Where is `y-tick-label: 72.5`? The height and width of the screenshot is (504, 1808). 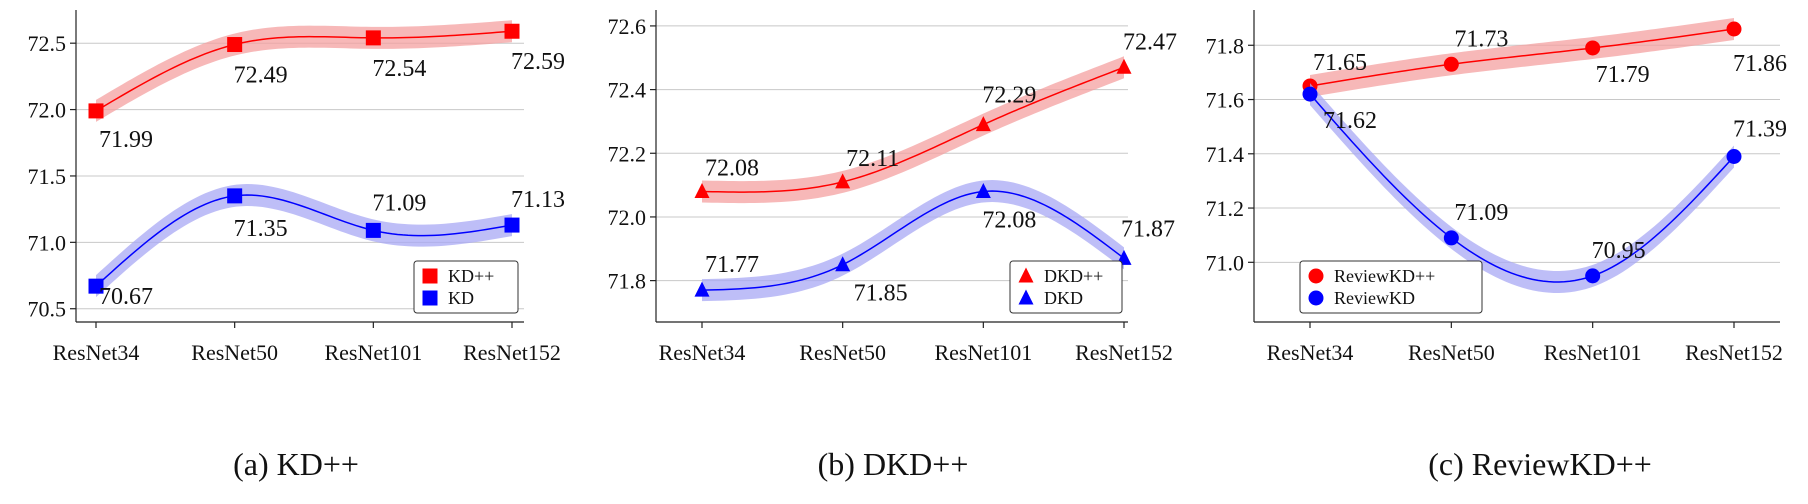 y-tick-label: 72.5 is located at coordinates (47, 43).